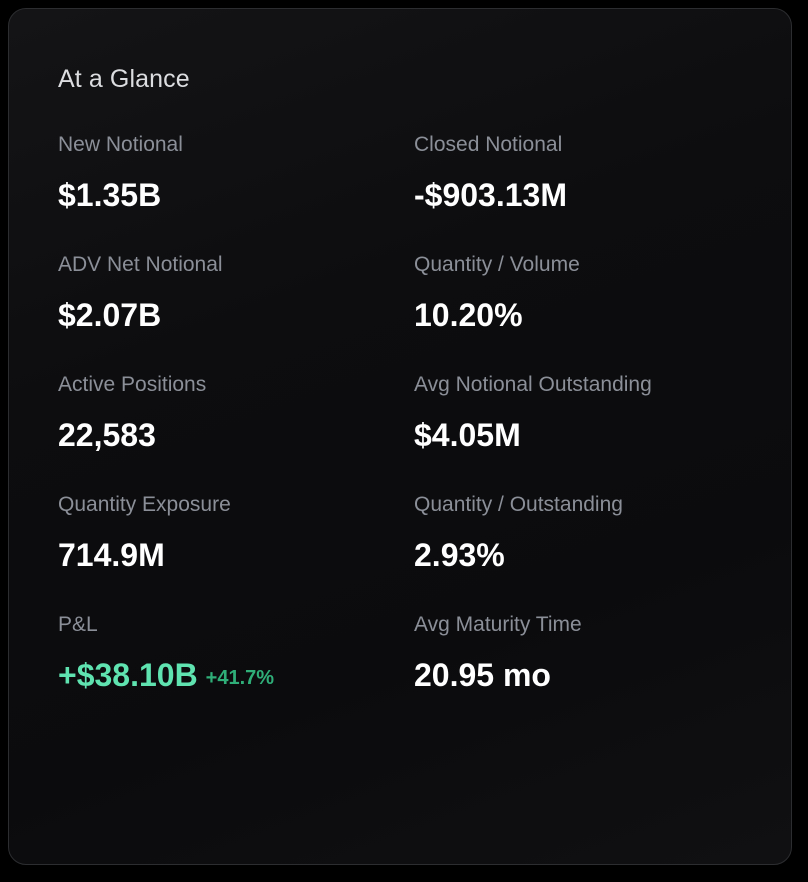 This screenshot has width=808, height=882. I want to click on metric-value: +$38.10B, so click(128, 675).